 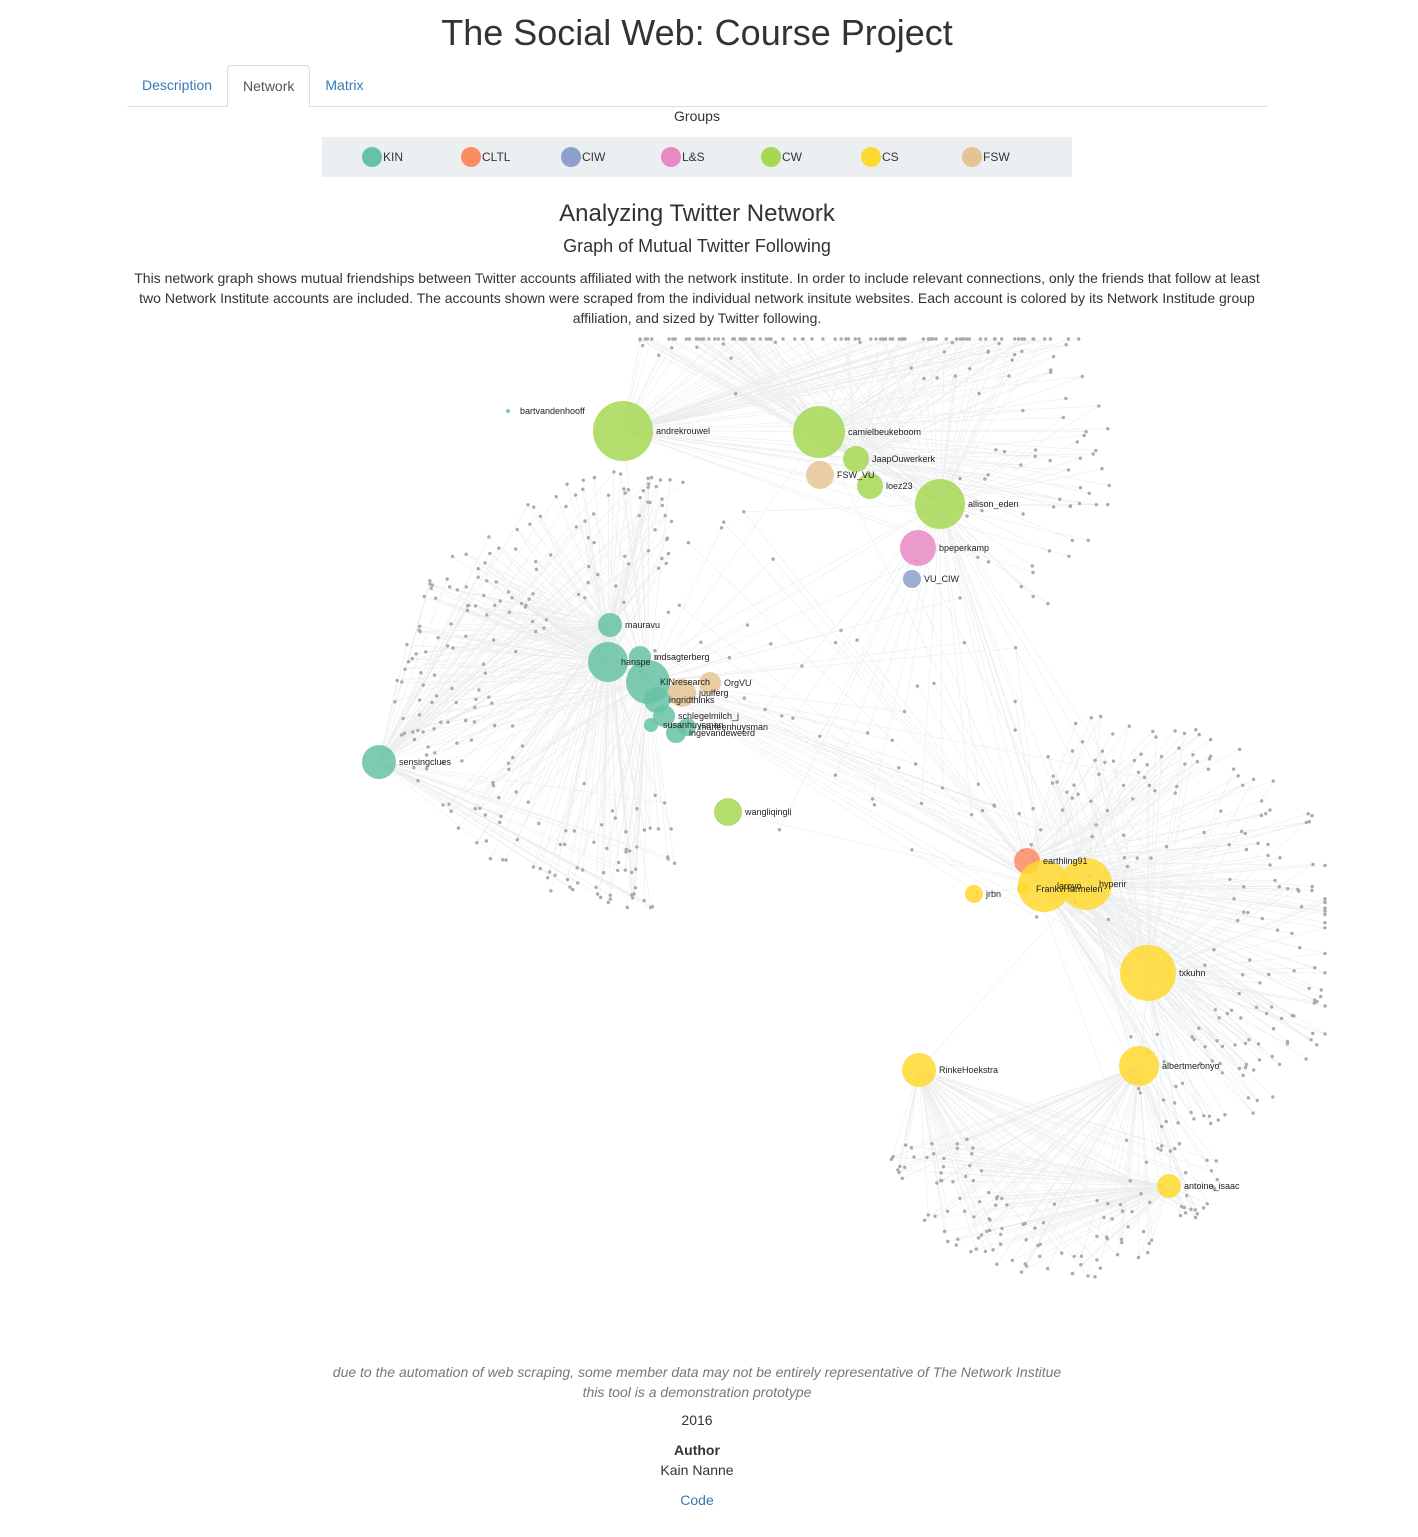 I want to click on code-link: Code, so click(x=697, y=1500).